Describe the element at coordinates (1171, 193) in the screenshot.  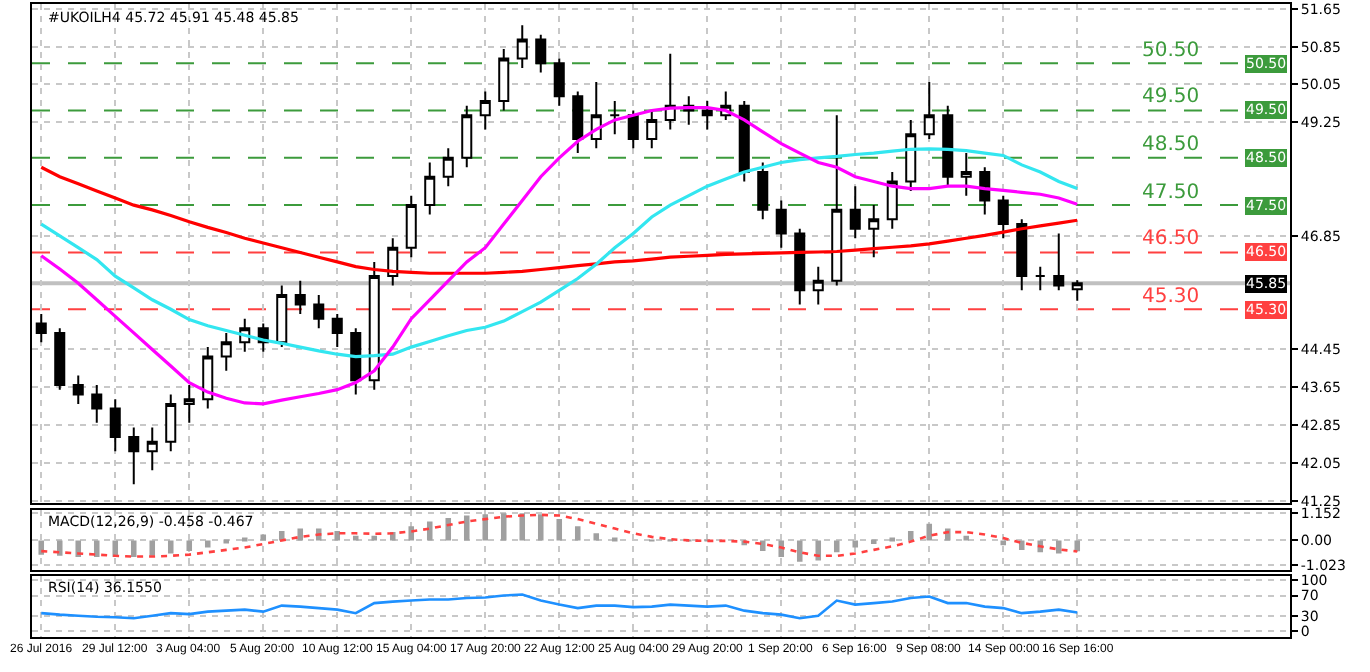
I see `text: 47.50` at that location.